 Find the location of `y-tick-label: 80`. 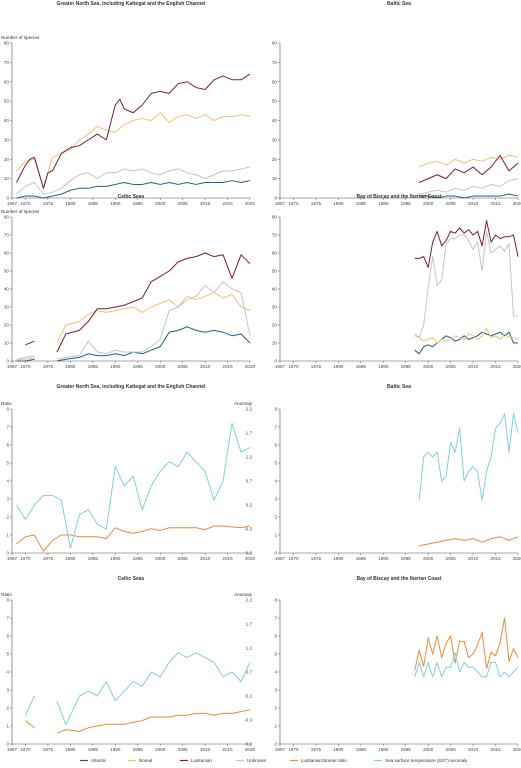

y-tick-label: 80 is located at coordinates (275, 217).